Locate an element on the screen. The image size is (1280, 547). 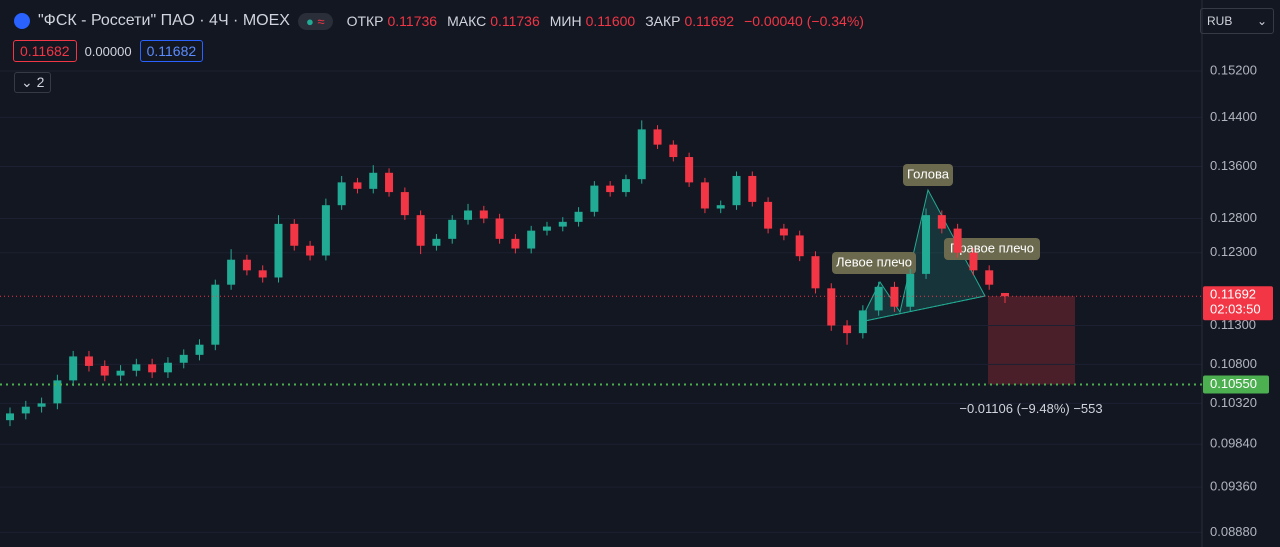
label: МИН is located at coordinates (565, 21).